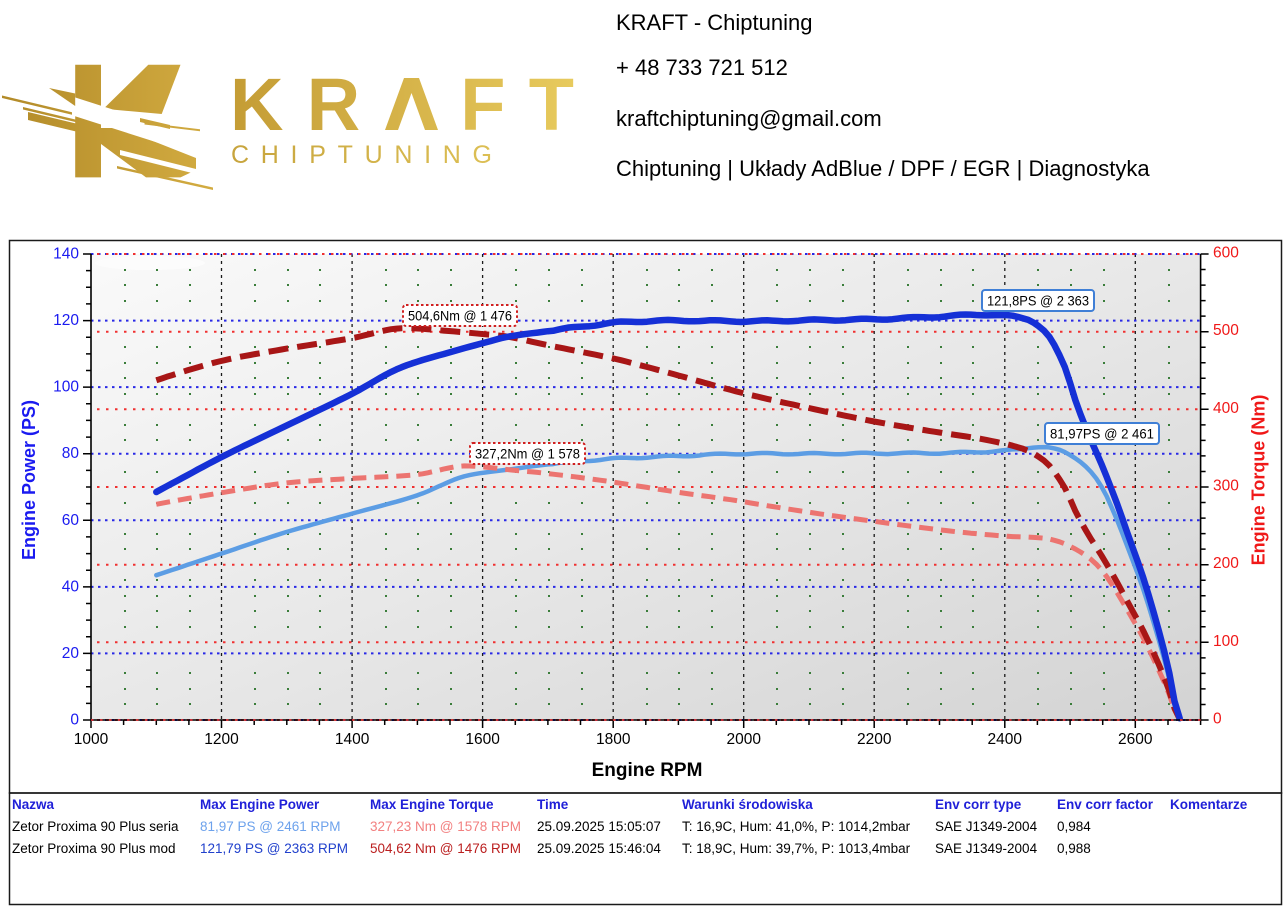 The height and width of the screenshot is (911, 1287). I want to click on svg-text: 40, so click(71, 586).